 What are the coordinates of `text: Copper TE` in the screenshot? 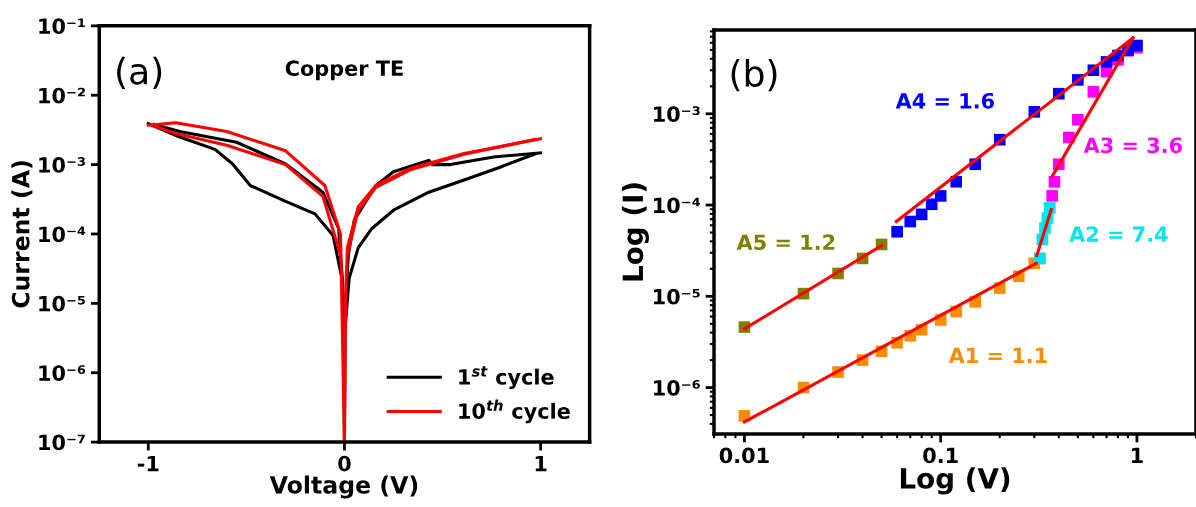 It's located at (344, 70).